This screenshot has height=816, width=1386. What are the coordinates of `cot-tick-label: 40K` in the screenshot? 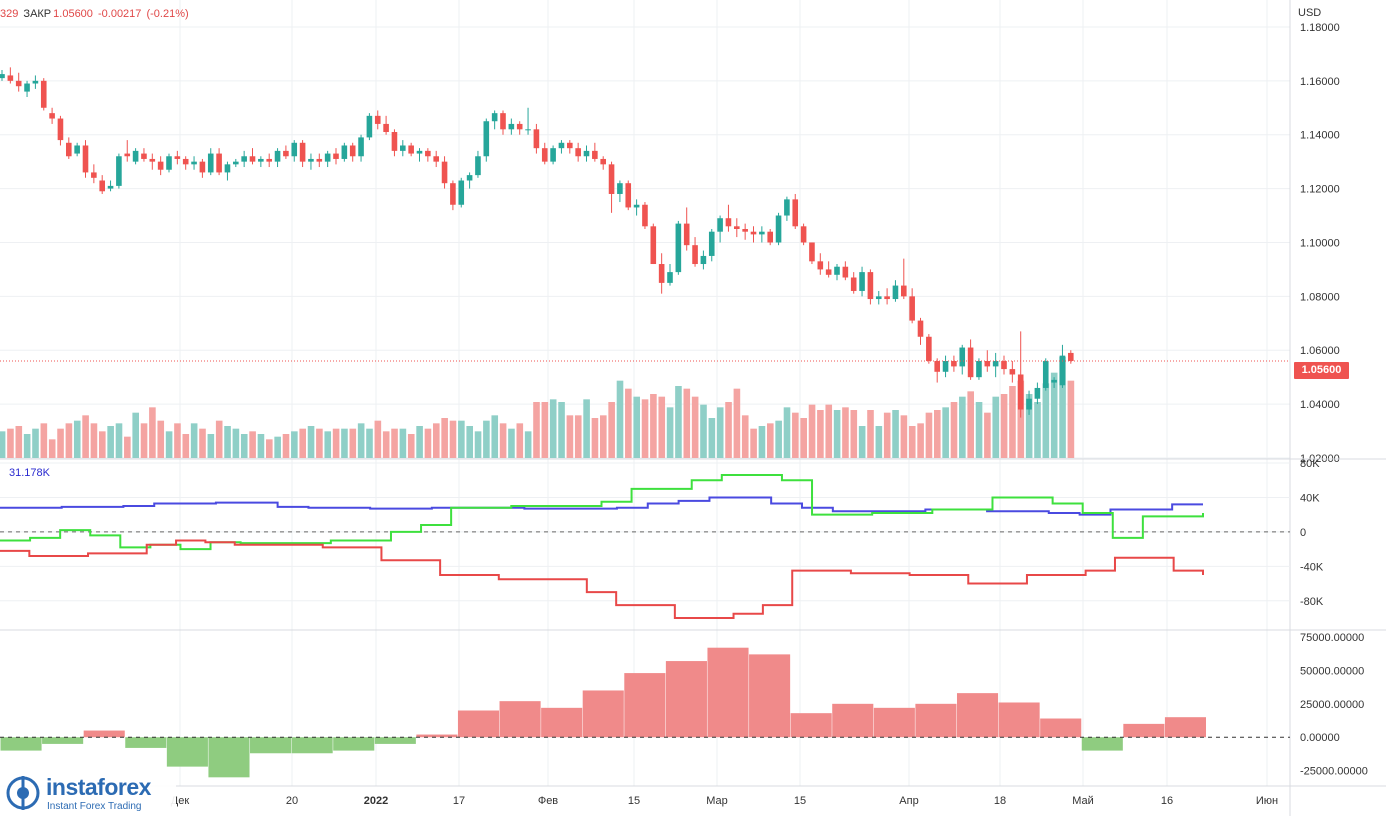 It's located at (1310, 498).